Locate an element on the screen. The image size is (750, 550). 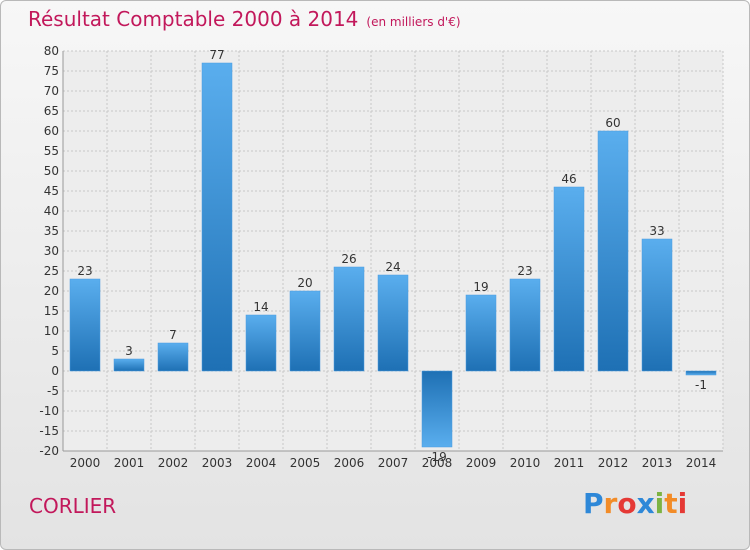
y-tick-label: 70 is located at coordinates (51, 91).